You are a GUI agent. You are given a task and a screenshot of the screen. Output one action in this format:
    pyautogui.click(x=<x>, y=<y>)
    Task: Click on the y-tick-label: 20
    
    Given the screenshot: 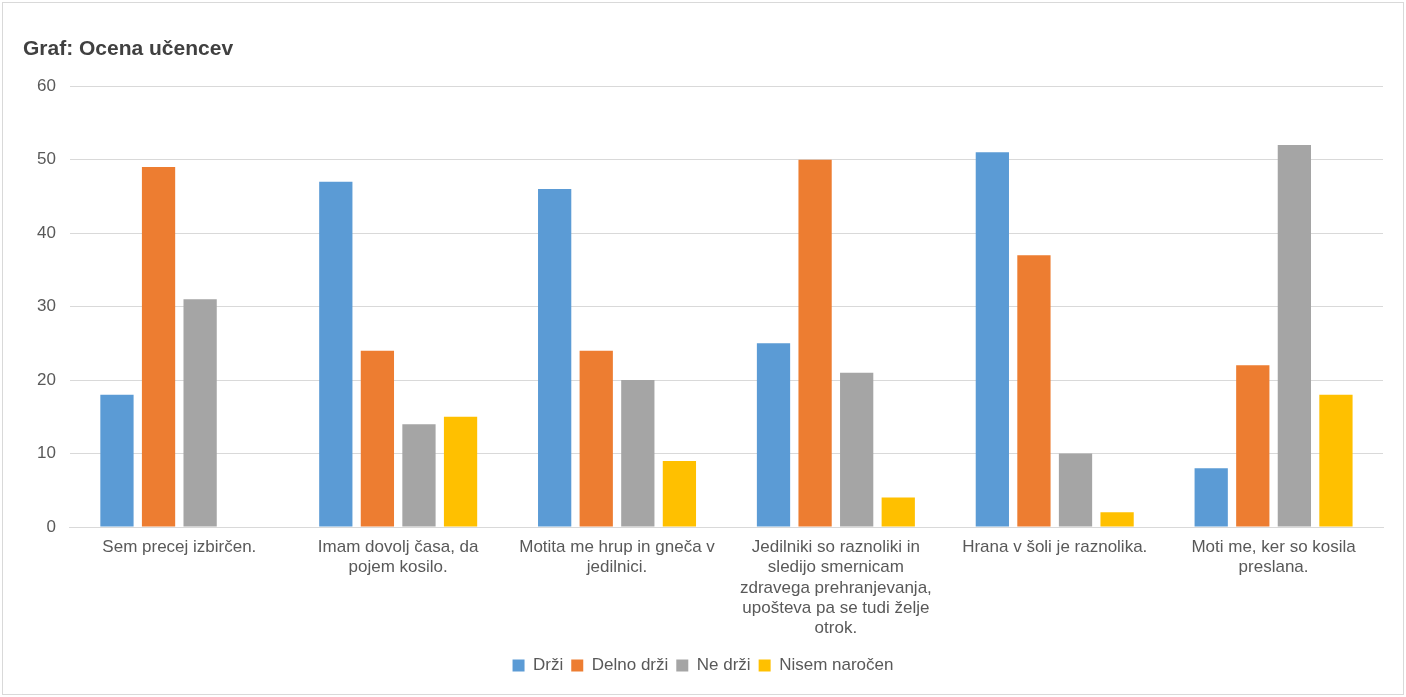 What is the action you would take?
    pyautogui.click(x=46, y=379)
    